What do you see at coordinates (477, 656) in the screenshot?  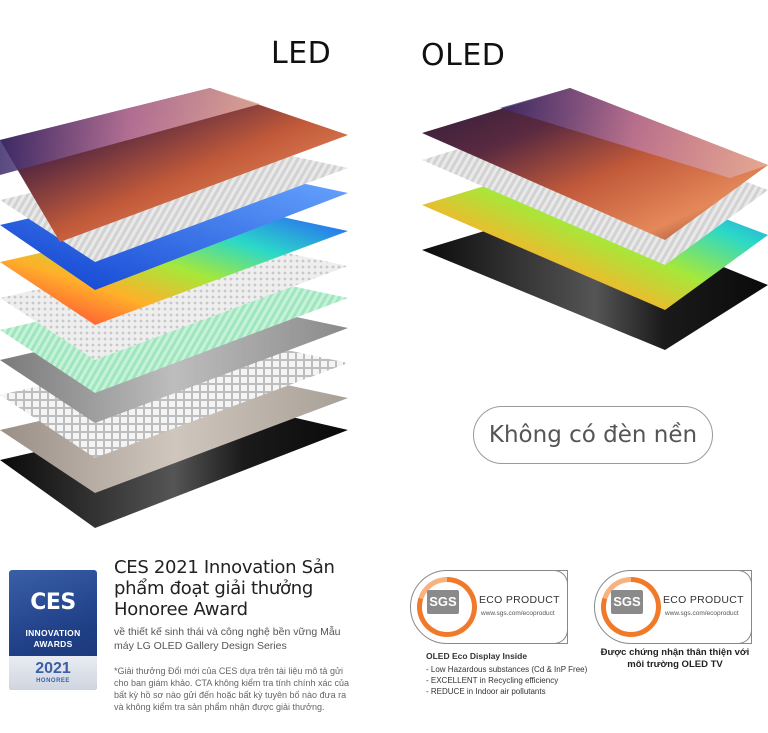 I see `sgs-caption-title: OLED Eco Display Inside` at bounding box center [477, 656].